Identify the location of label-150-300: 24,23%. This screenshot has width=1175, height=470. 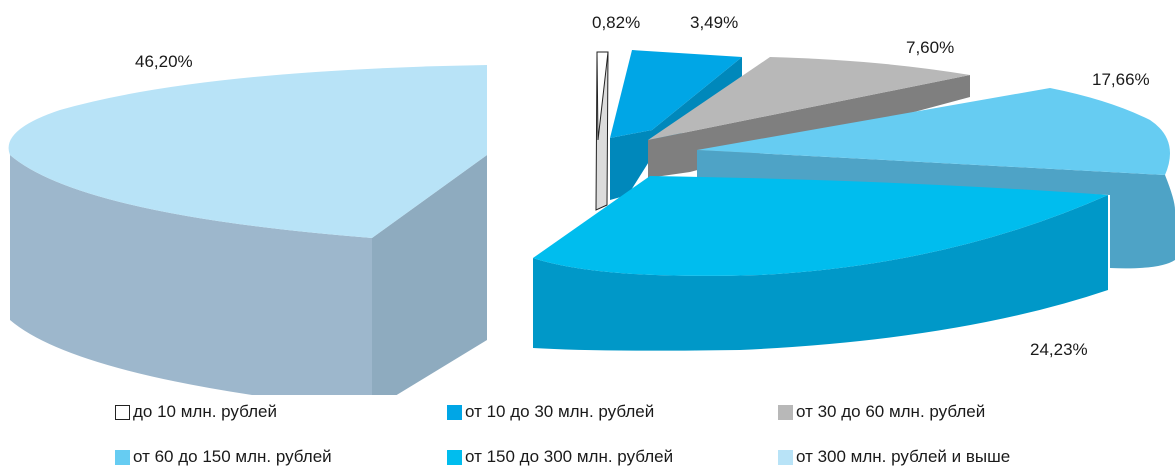
(1059, 349).